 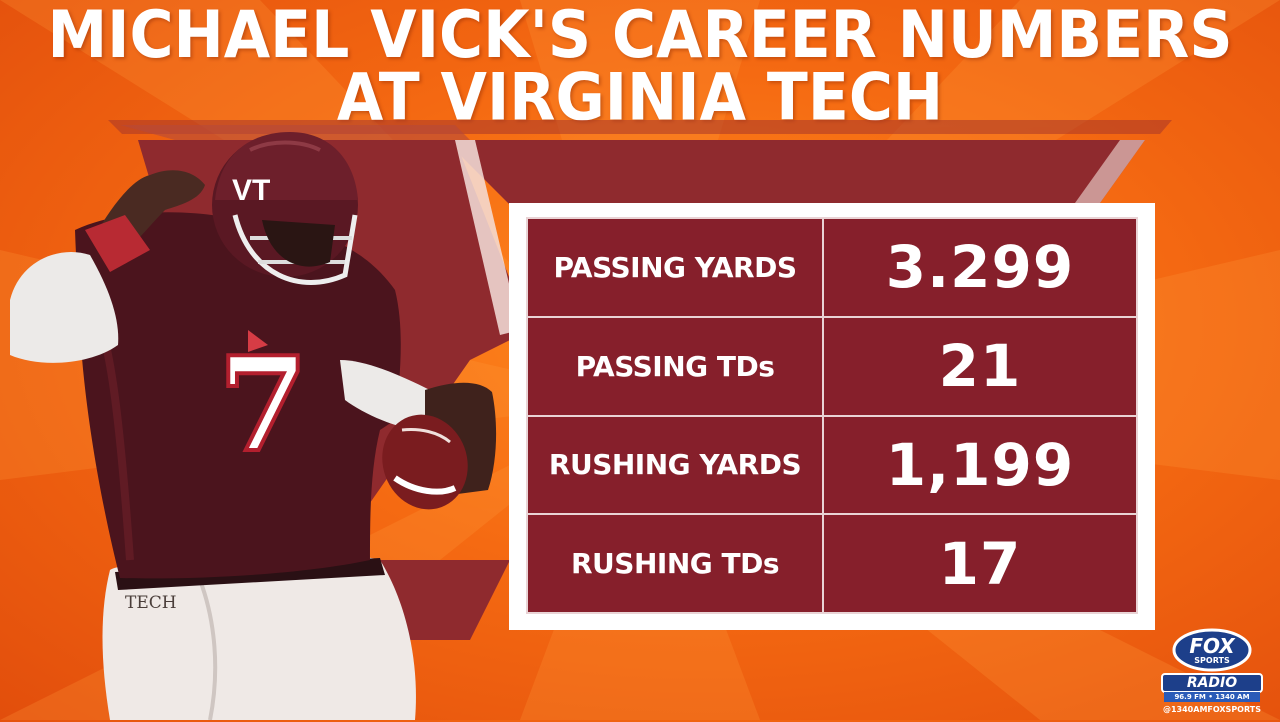 I want to click on stat-label: RUSHING YARDS, so click(x=675, y=465).